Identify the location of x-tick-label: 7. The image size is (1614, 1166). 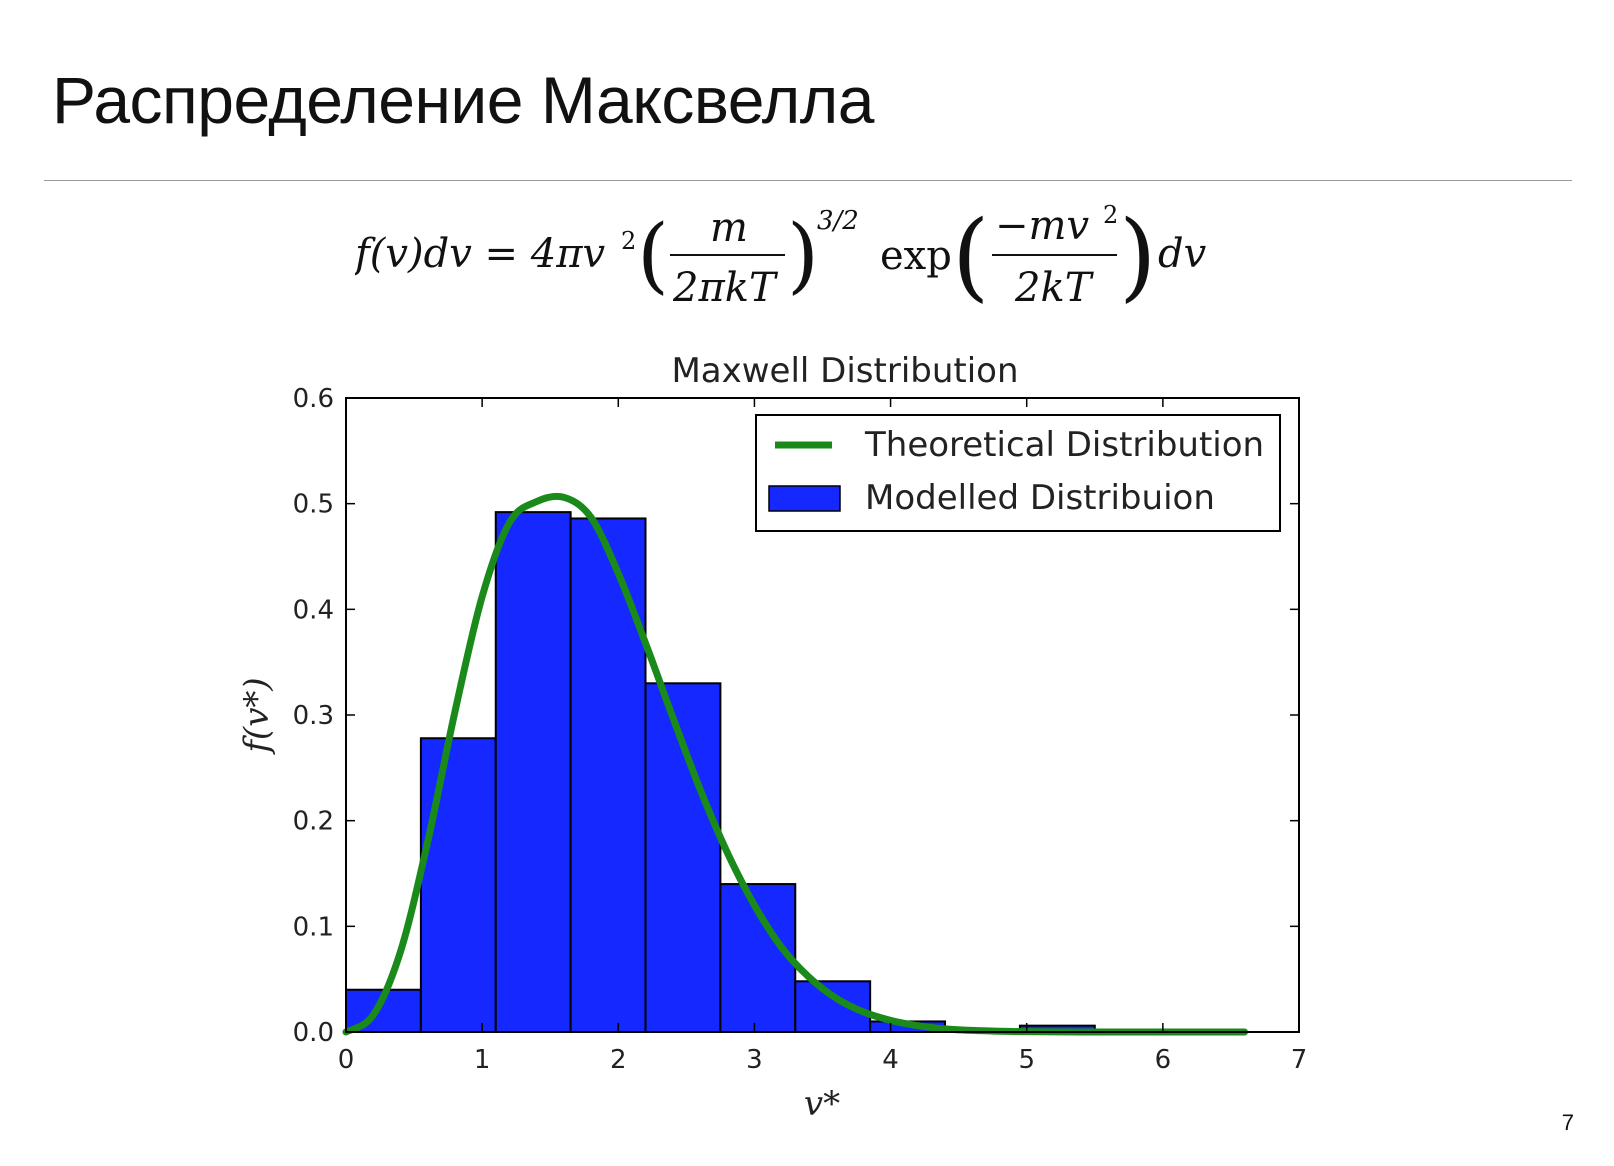
(1299, 1060).